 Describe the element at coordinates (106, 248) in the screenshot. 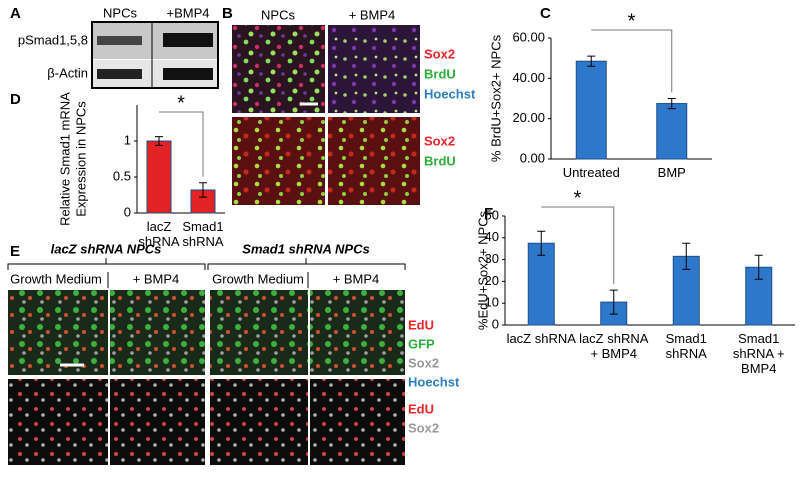

I see `group-title: lacZ shRNA NPCs` at that location.